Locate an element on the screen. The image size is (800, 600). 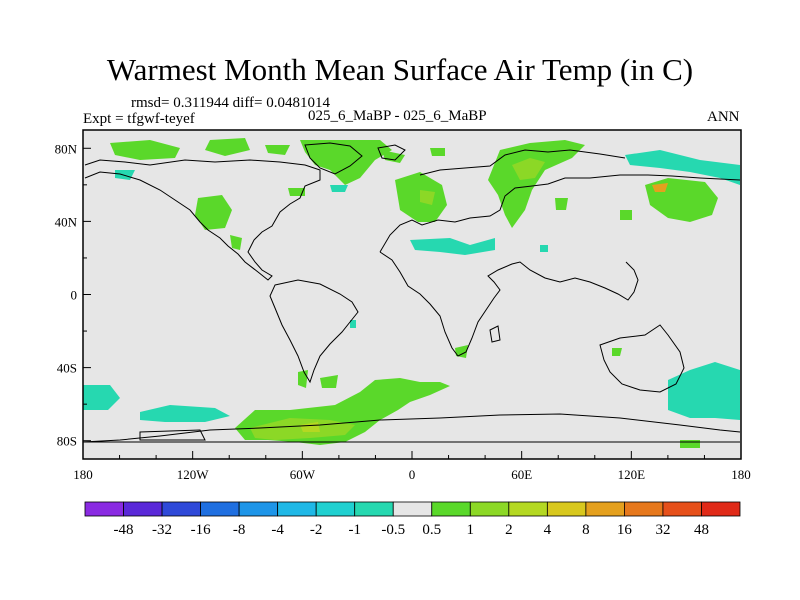
lat-tick-label: 80N is located at coordinates (66, 148).